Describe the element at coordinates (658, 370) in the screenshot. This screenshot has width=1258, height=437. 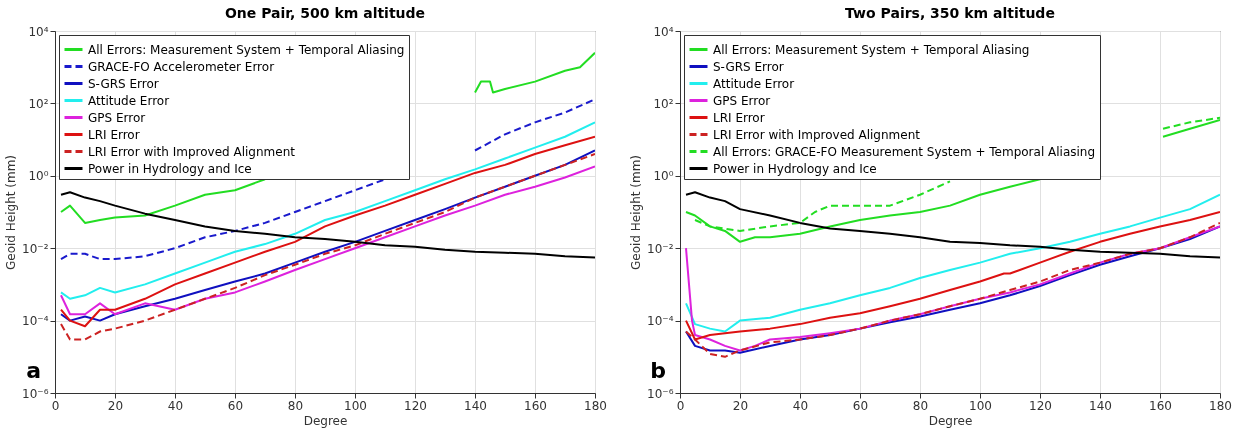
I see `text: b` at that location.